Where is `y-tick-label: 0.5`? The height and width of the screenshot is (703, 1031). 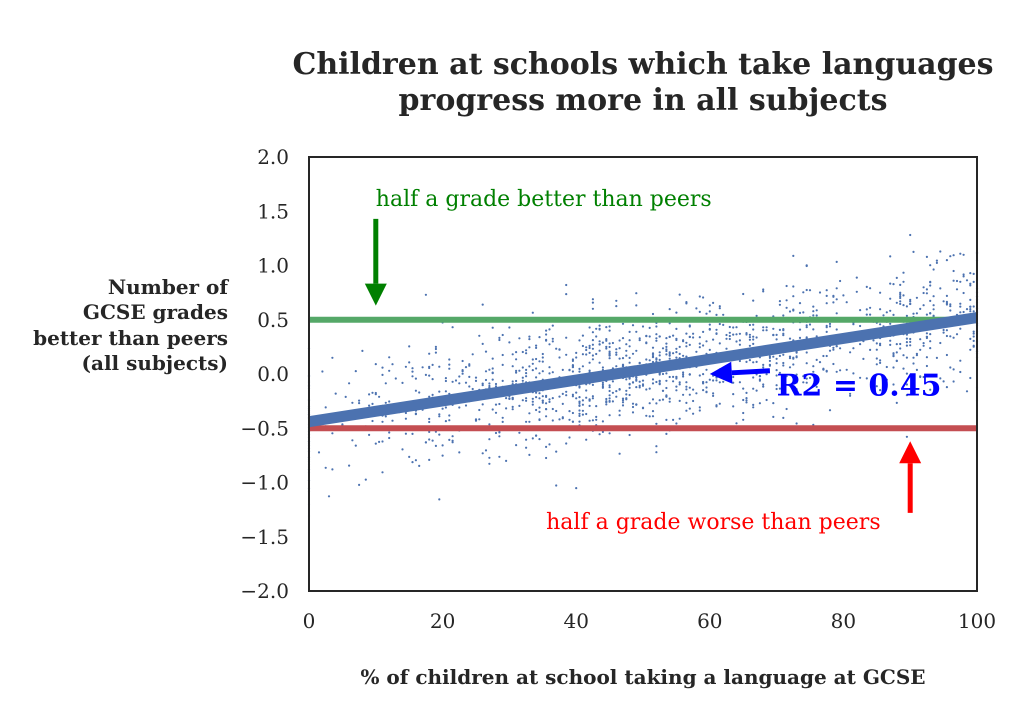 y-tick-label: 0.5 is located at coordinates (273, 320).